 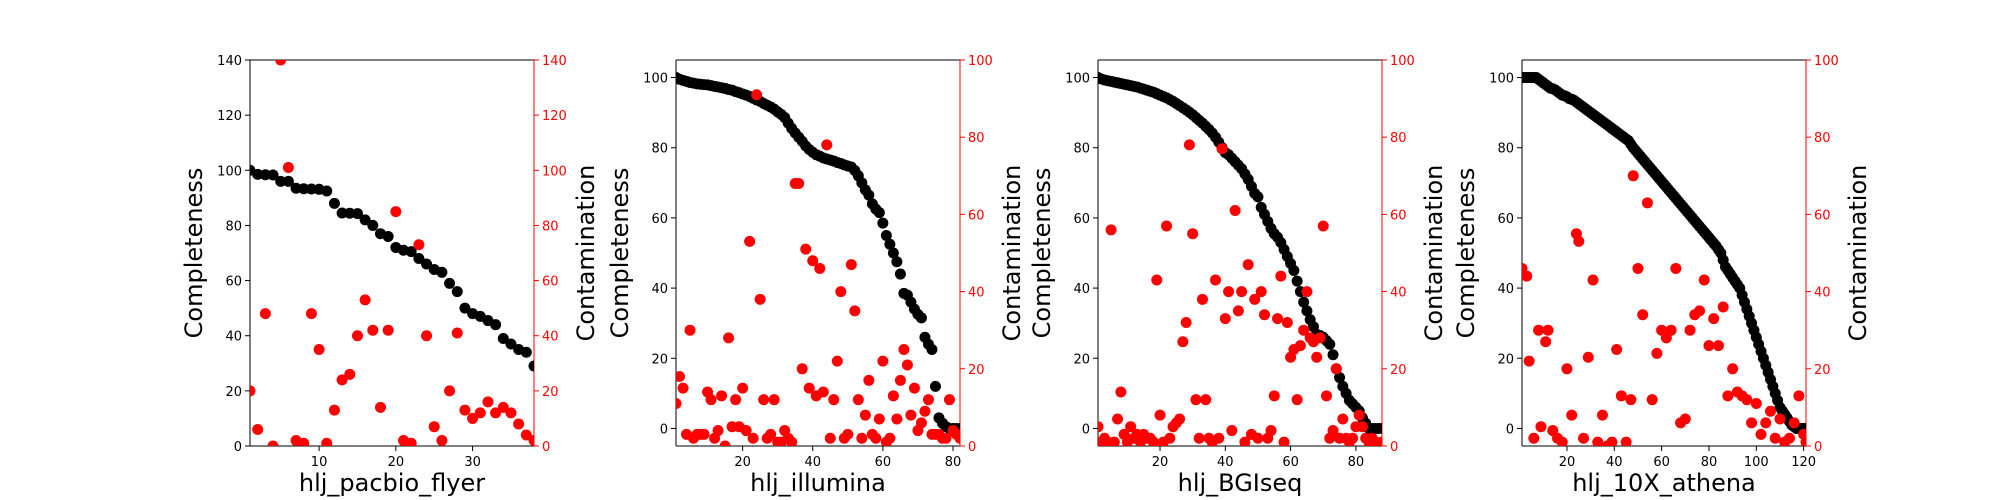 I want to click on y-right-tick-label: 120, so click(x=554, y=116).